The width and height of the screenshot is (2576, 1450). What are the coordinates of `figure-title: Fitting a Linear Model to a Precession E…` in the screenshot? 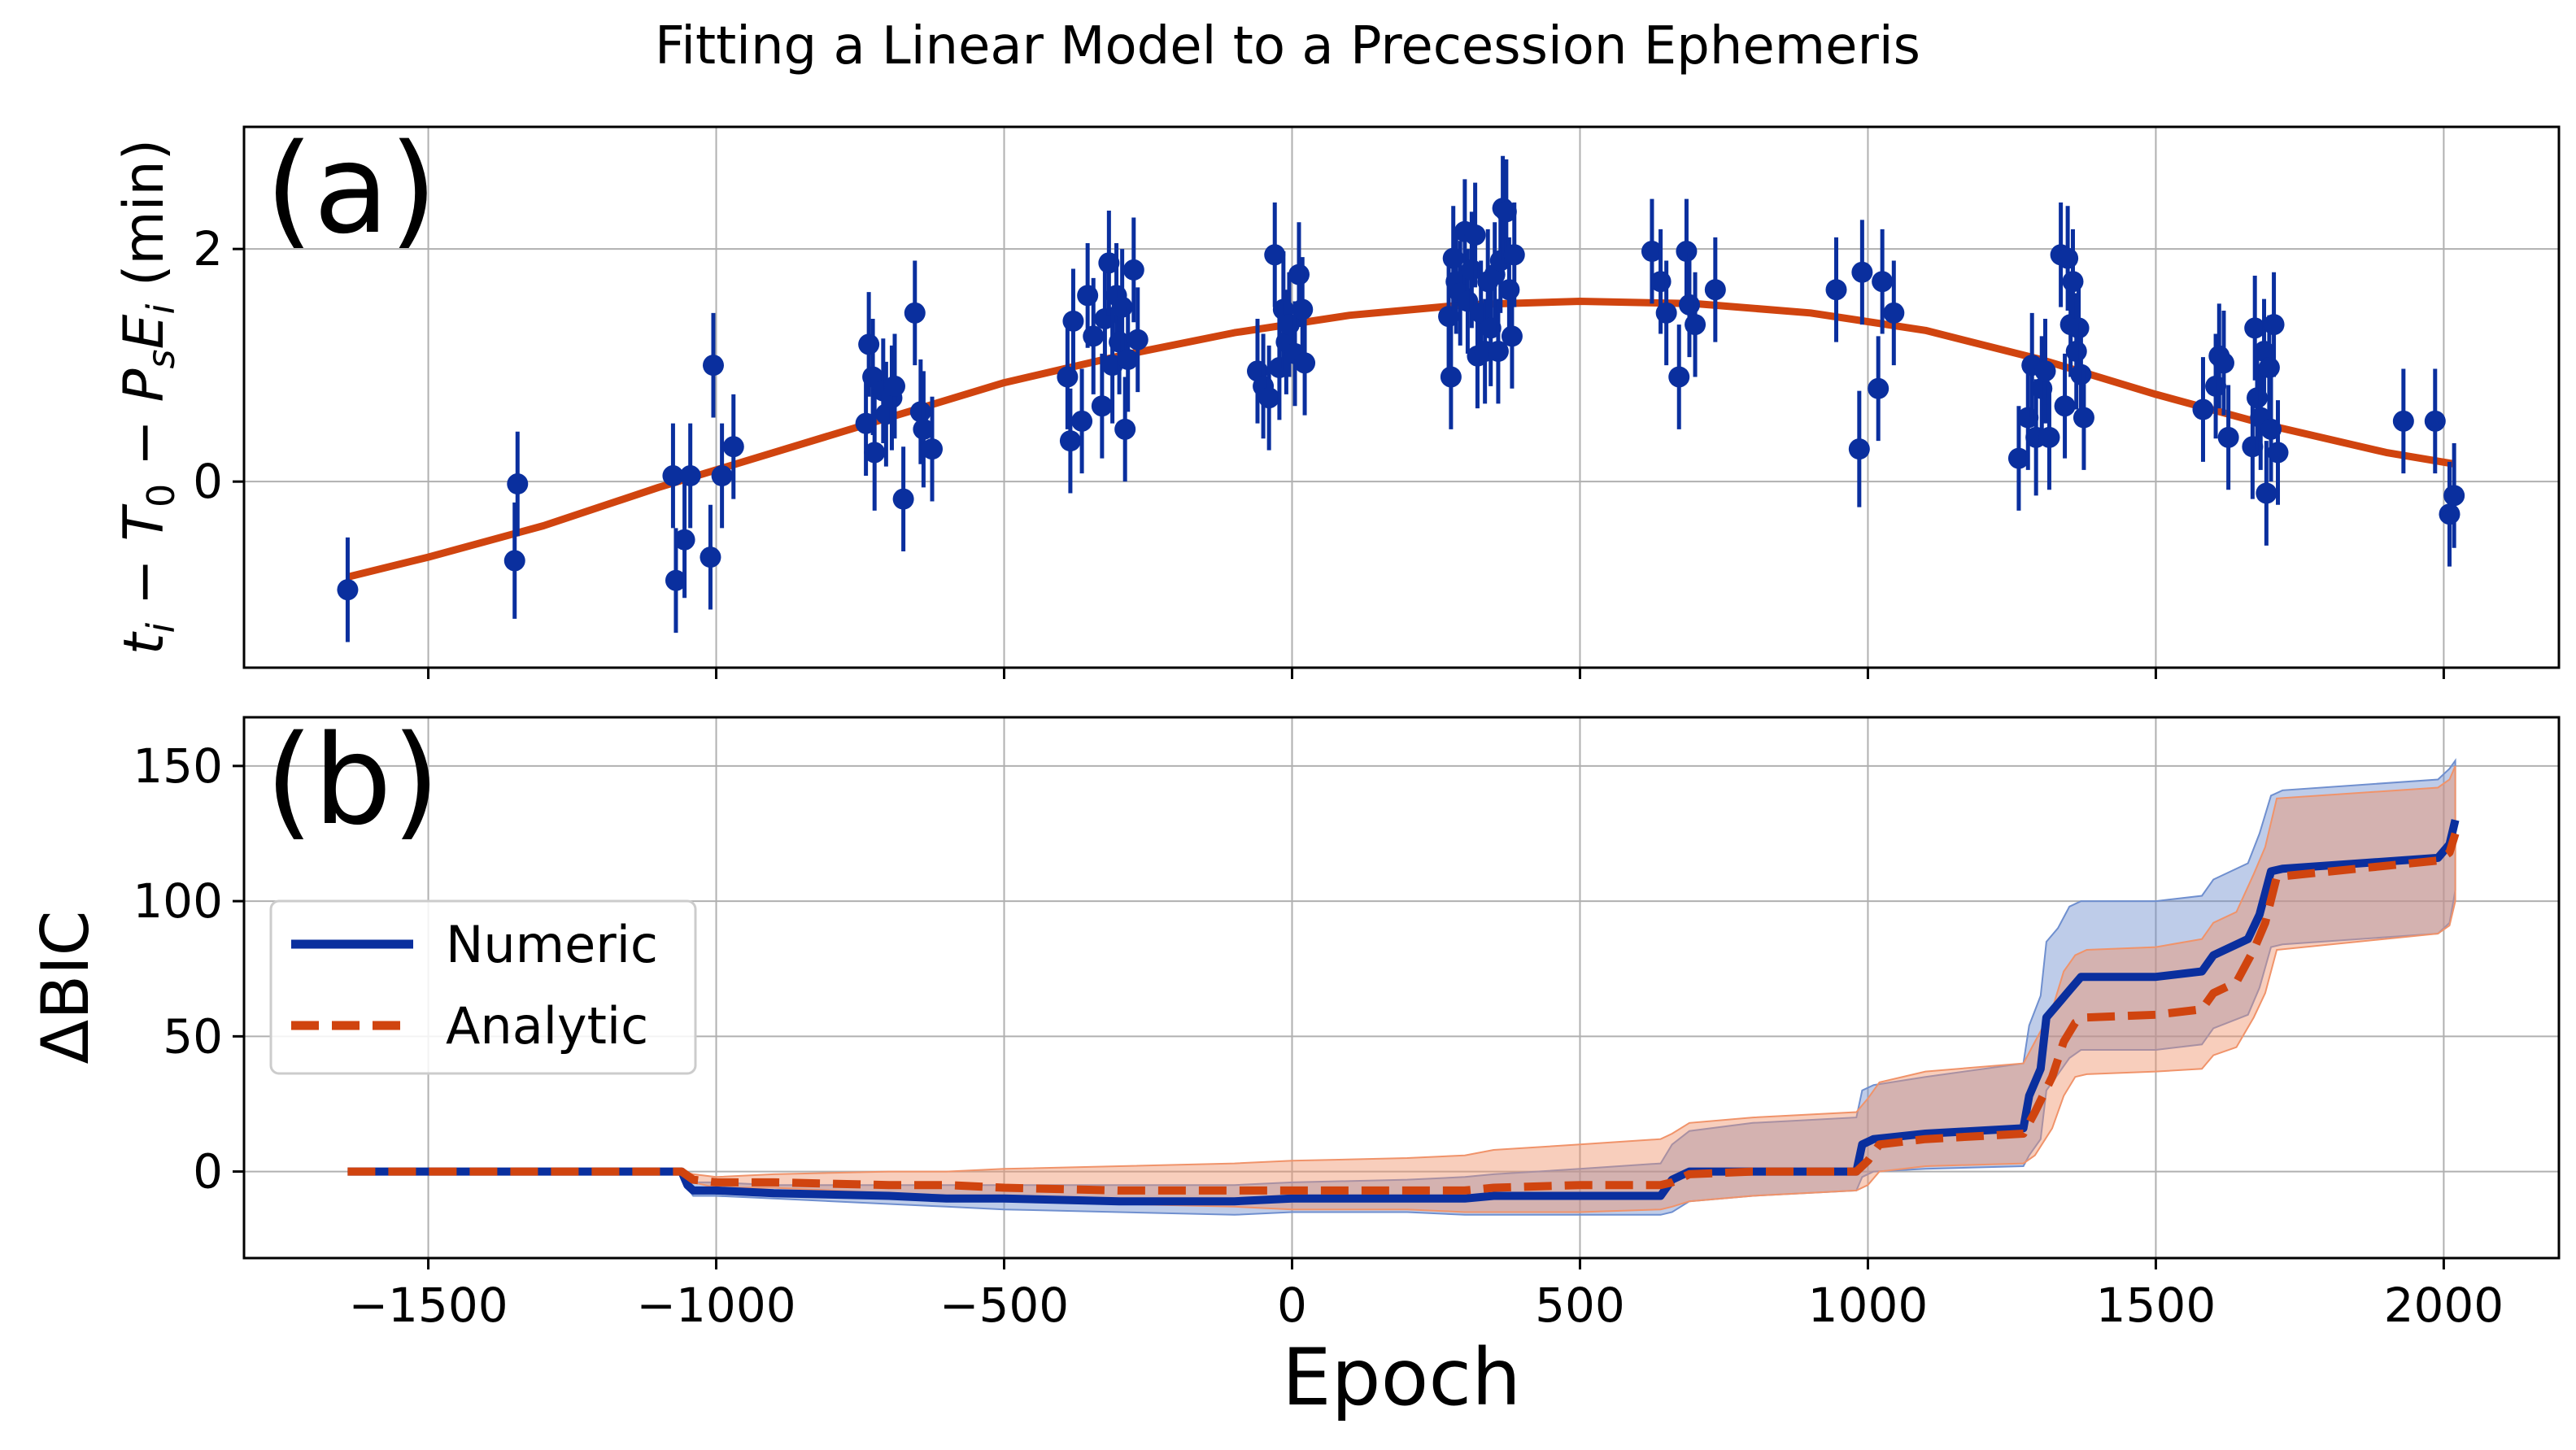 It's located at (1287, 46).